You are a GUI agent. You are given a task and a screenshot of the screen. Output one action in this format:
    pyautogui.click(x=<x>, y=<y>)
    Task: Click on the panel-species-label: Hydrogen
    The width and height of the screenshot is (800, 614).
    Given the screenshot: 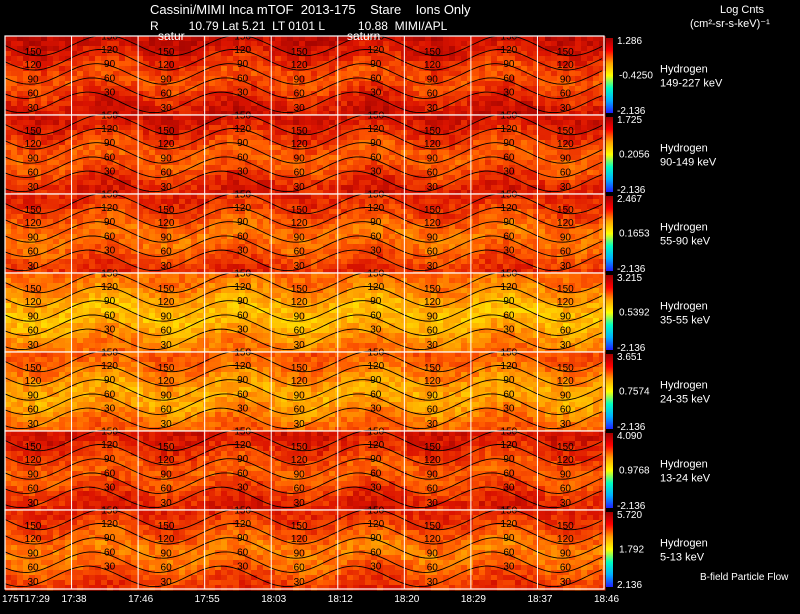 What is the action you would take?
    pyautogui.click(x=684, y=149)
    